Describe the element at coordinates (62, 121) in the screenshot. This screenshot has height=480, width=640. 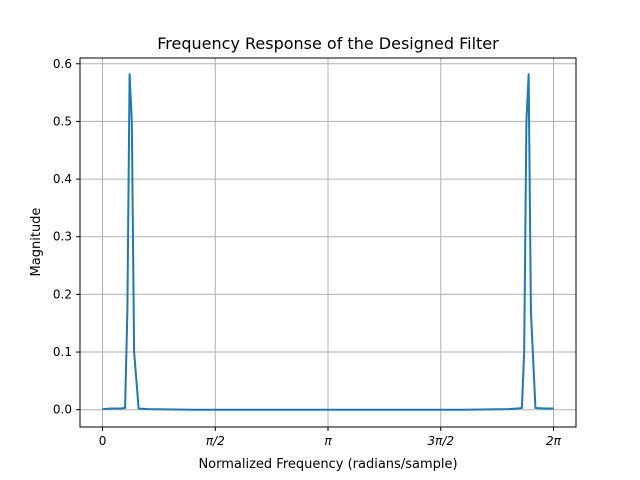
I see `y-tick-label: 0.5` at that location.